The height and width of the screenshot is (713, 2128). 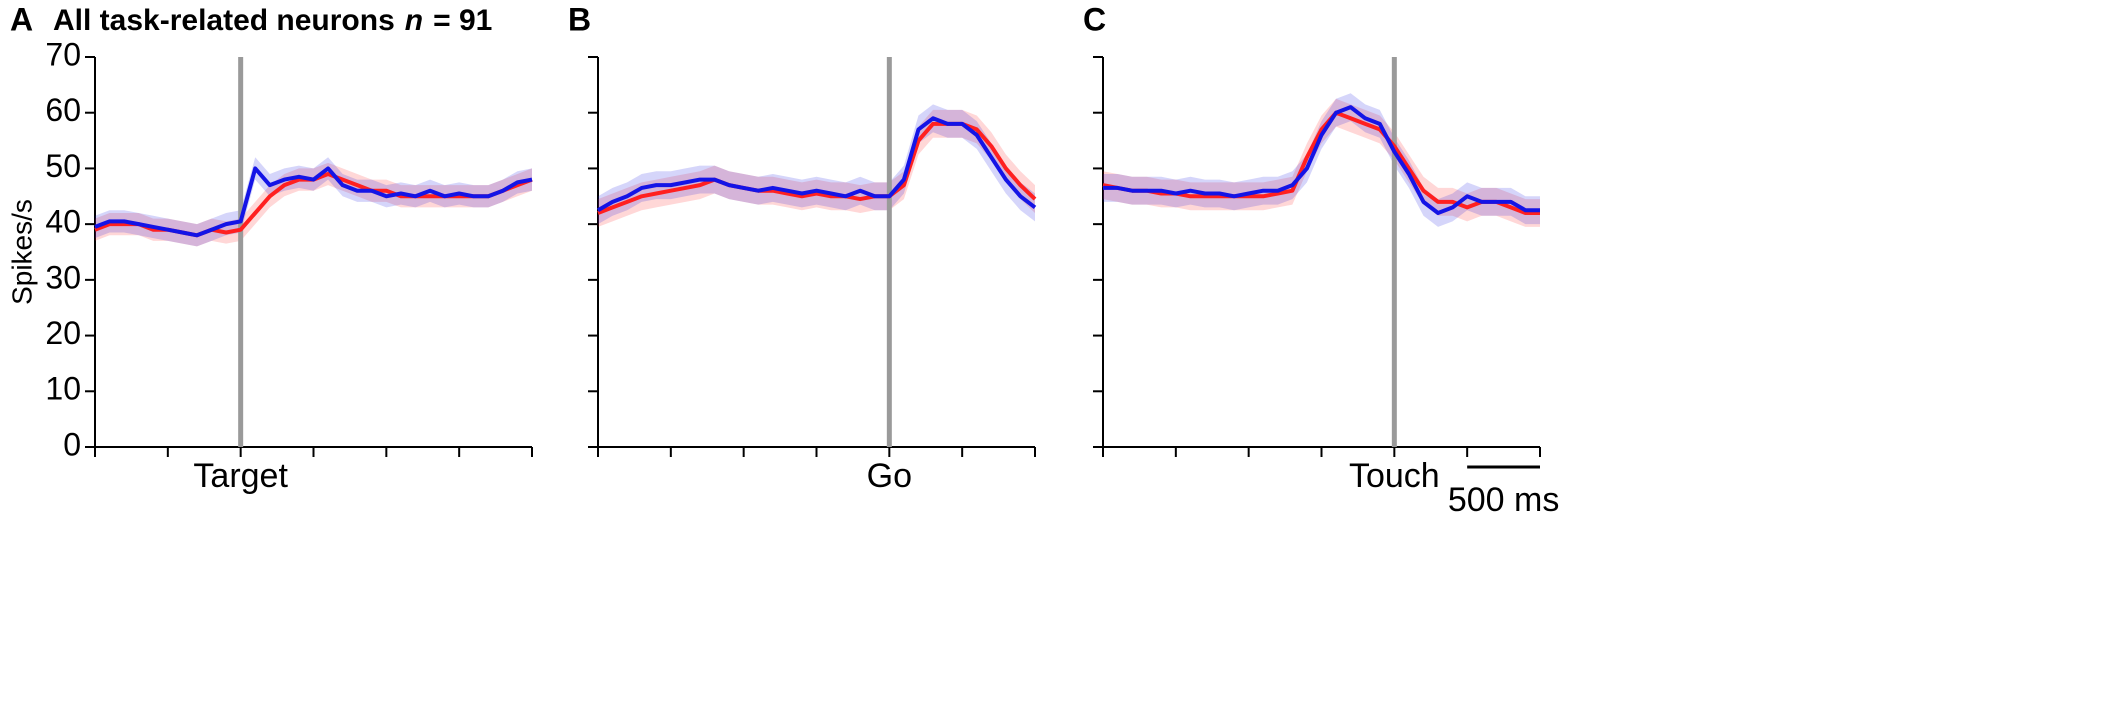 I want to click on title-n-symbol: n, so click(x=414, y=20).